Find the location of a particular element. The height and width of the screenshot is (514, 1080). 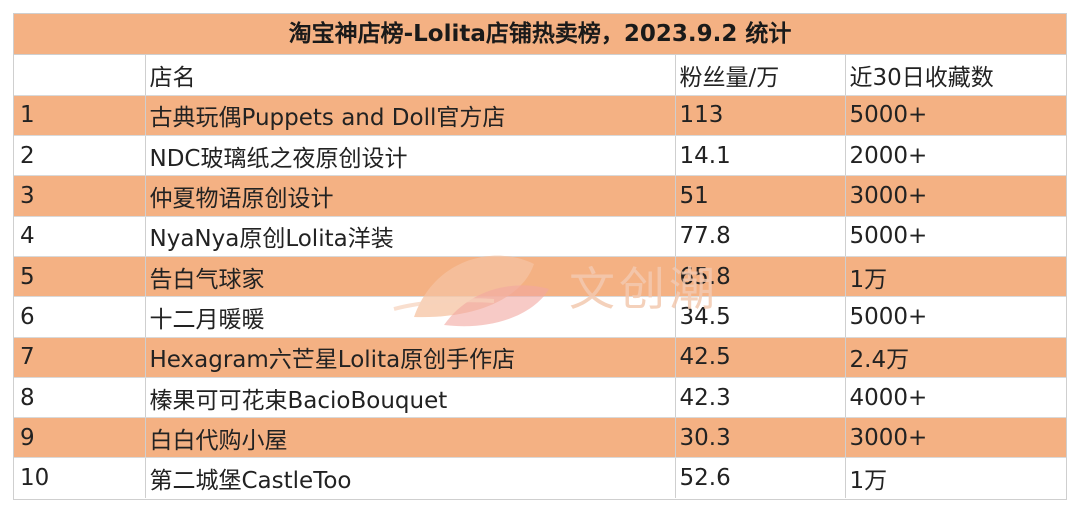

fans-cell: 113 is located at coordinates (760, 116).